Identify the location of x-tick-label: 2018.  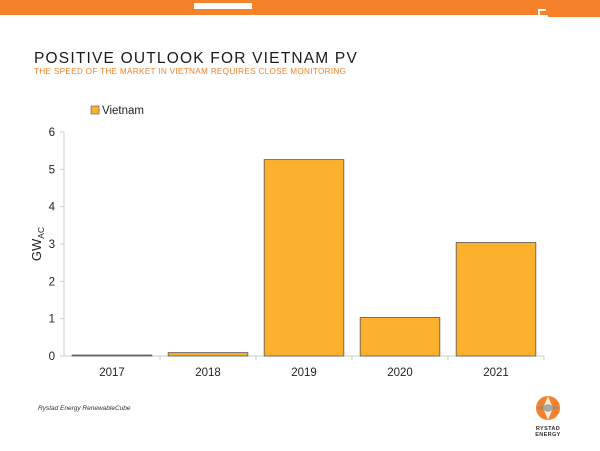
(208, 373).